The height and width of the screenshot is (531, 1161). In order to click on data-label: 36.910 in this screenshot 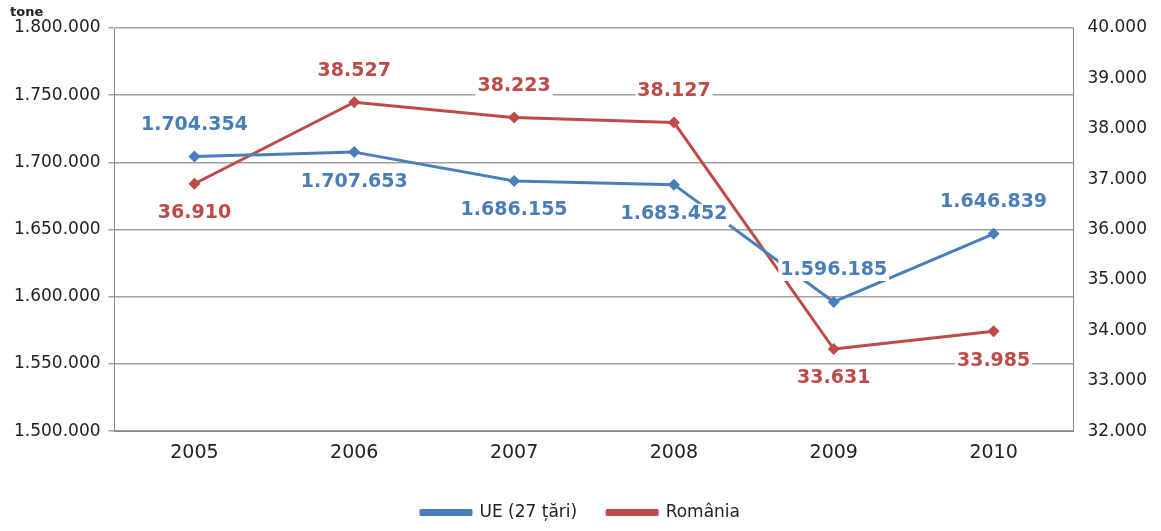, I will do `click(194, 211)`.